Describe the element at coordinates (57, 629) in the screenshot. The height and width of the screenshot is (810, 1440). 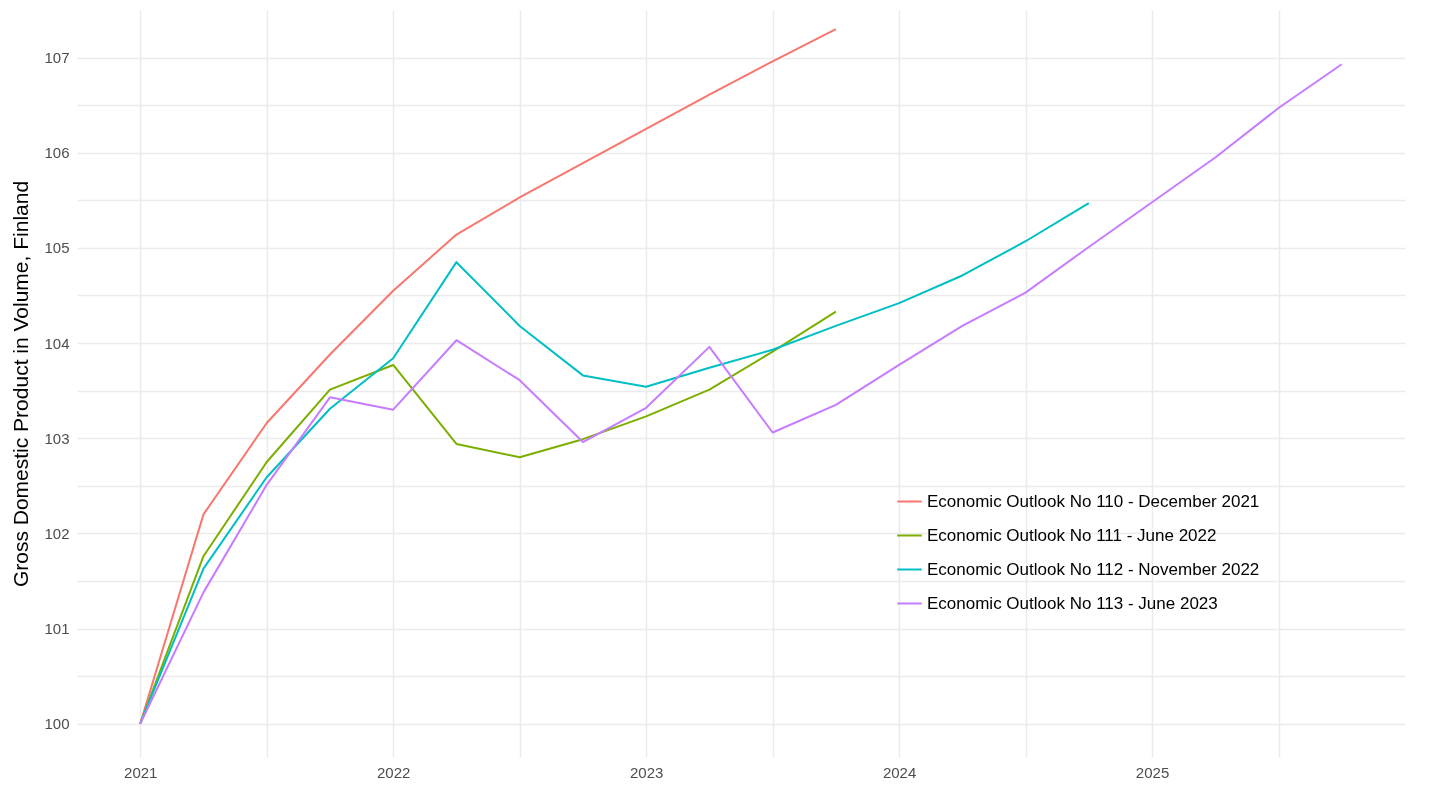
I see `y-tick-label: 101` at that location.